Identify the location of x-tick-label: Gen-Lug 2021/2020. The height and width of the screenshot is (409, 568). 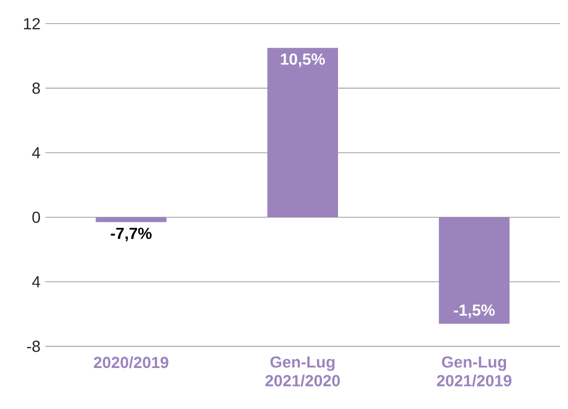
(302, 371).